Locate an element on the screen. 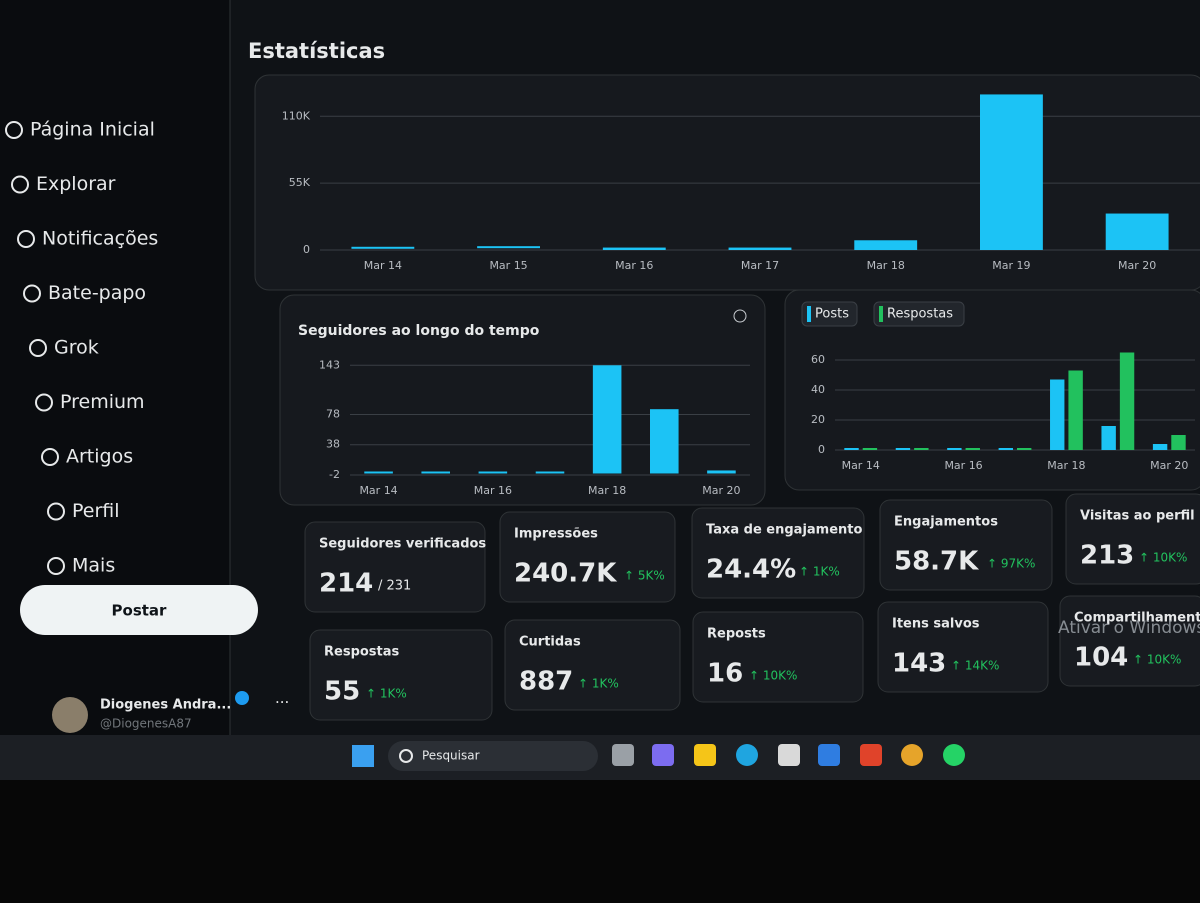  taskbar is located at coordinates (600, 757).